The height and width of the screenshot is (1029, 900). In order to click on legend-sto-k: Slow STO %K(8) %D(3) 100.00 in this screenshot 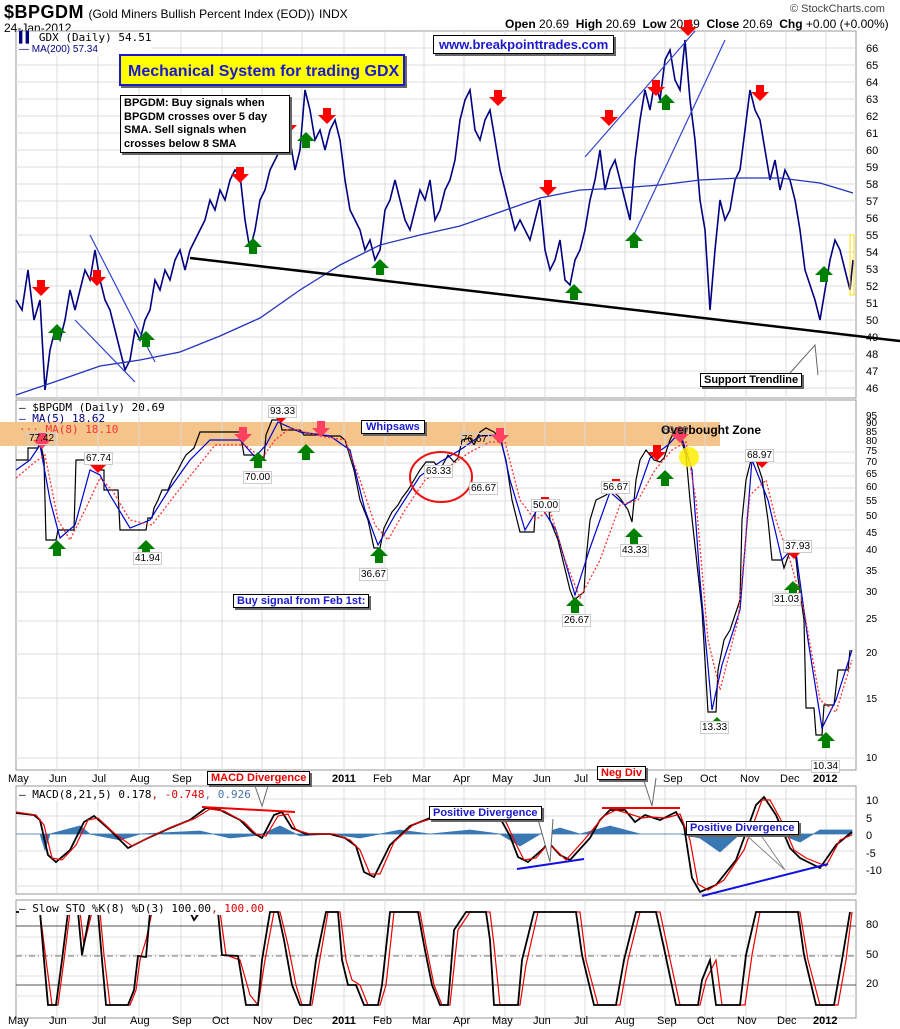, I will do `click(122, 908)`.